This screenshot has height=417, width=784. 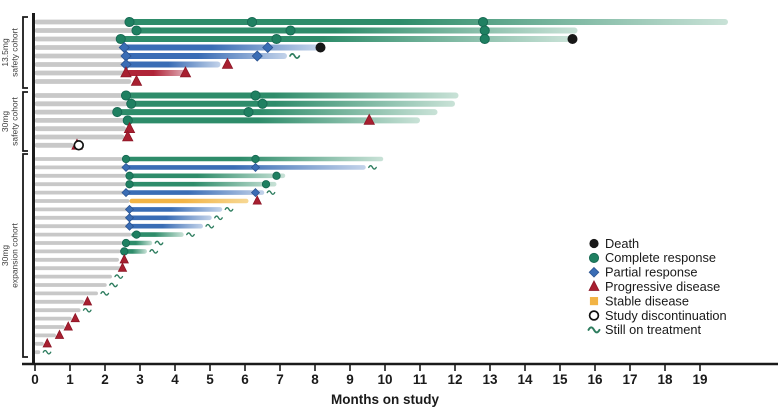 What do you see at coordinates (454, 379) in the screenshot?
I see `x-axis-tick-label: 12` at bounding box center [454, 379].